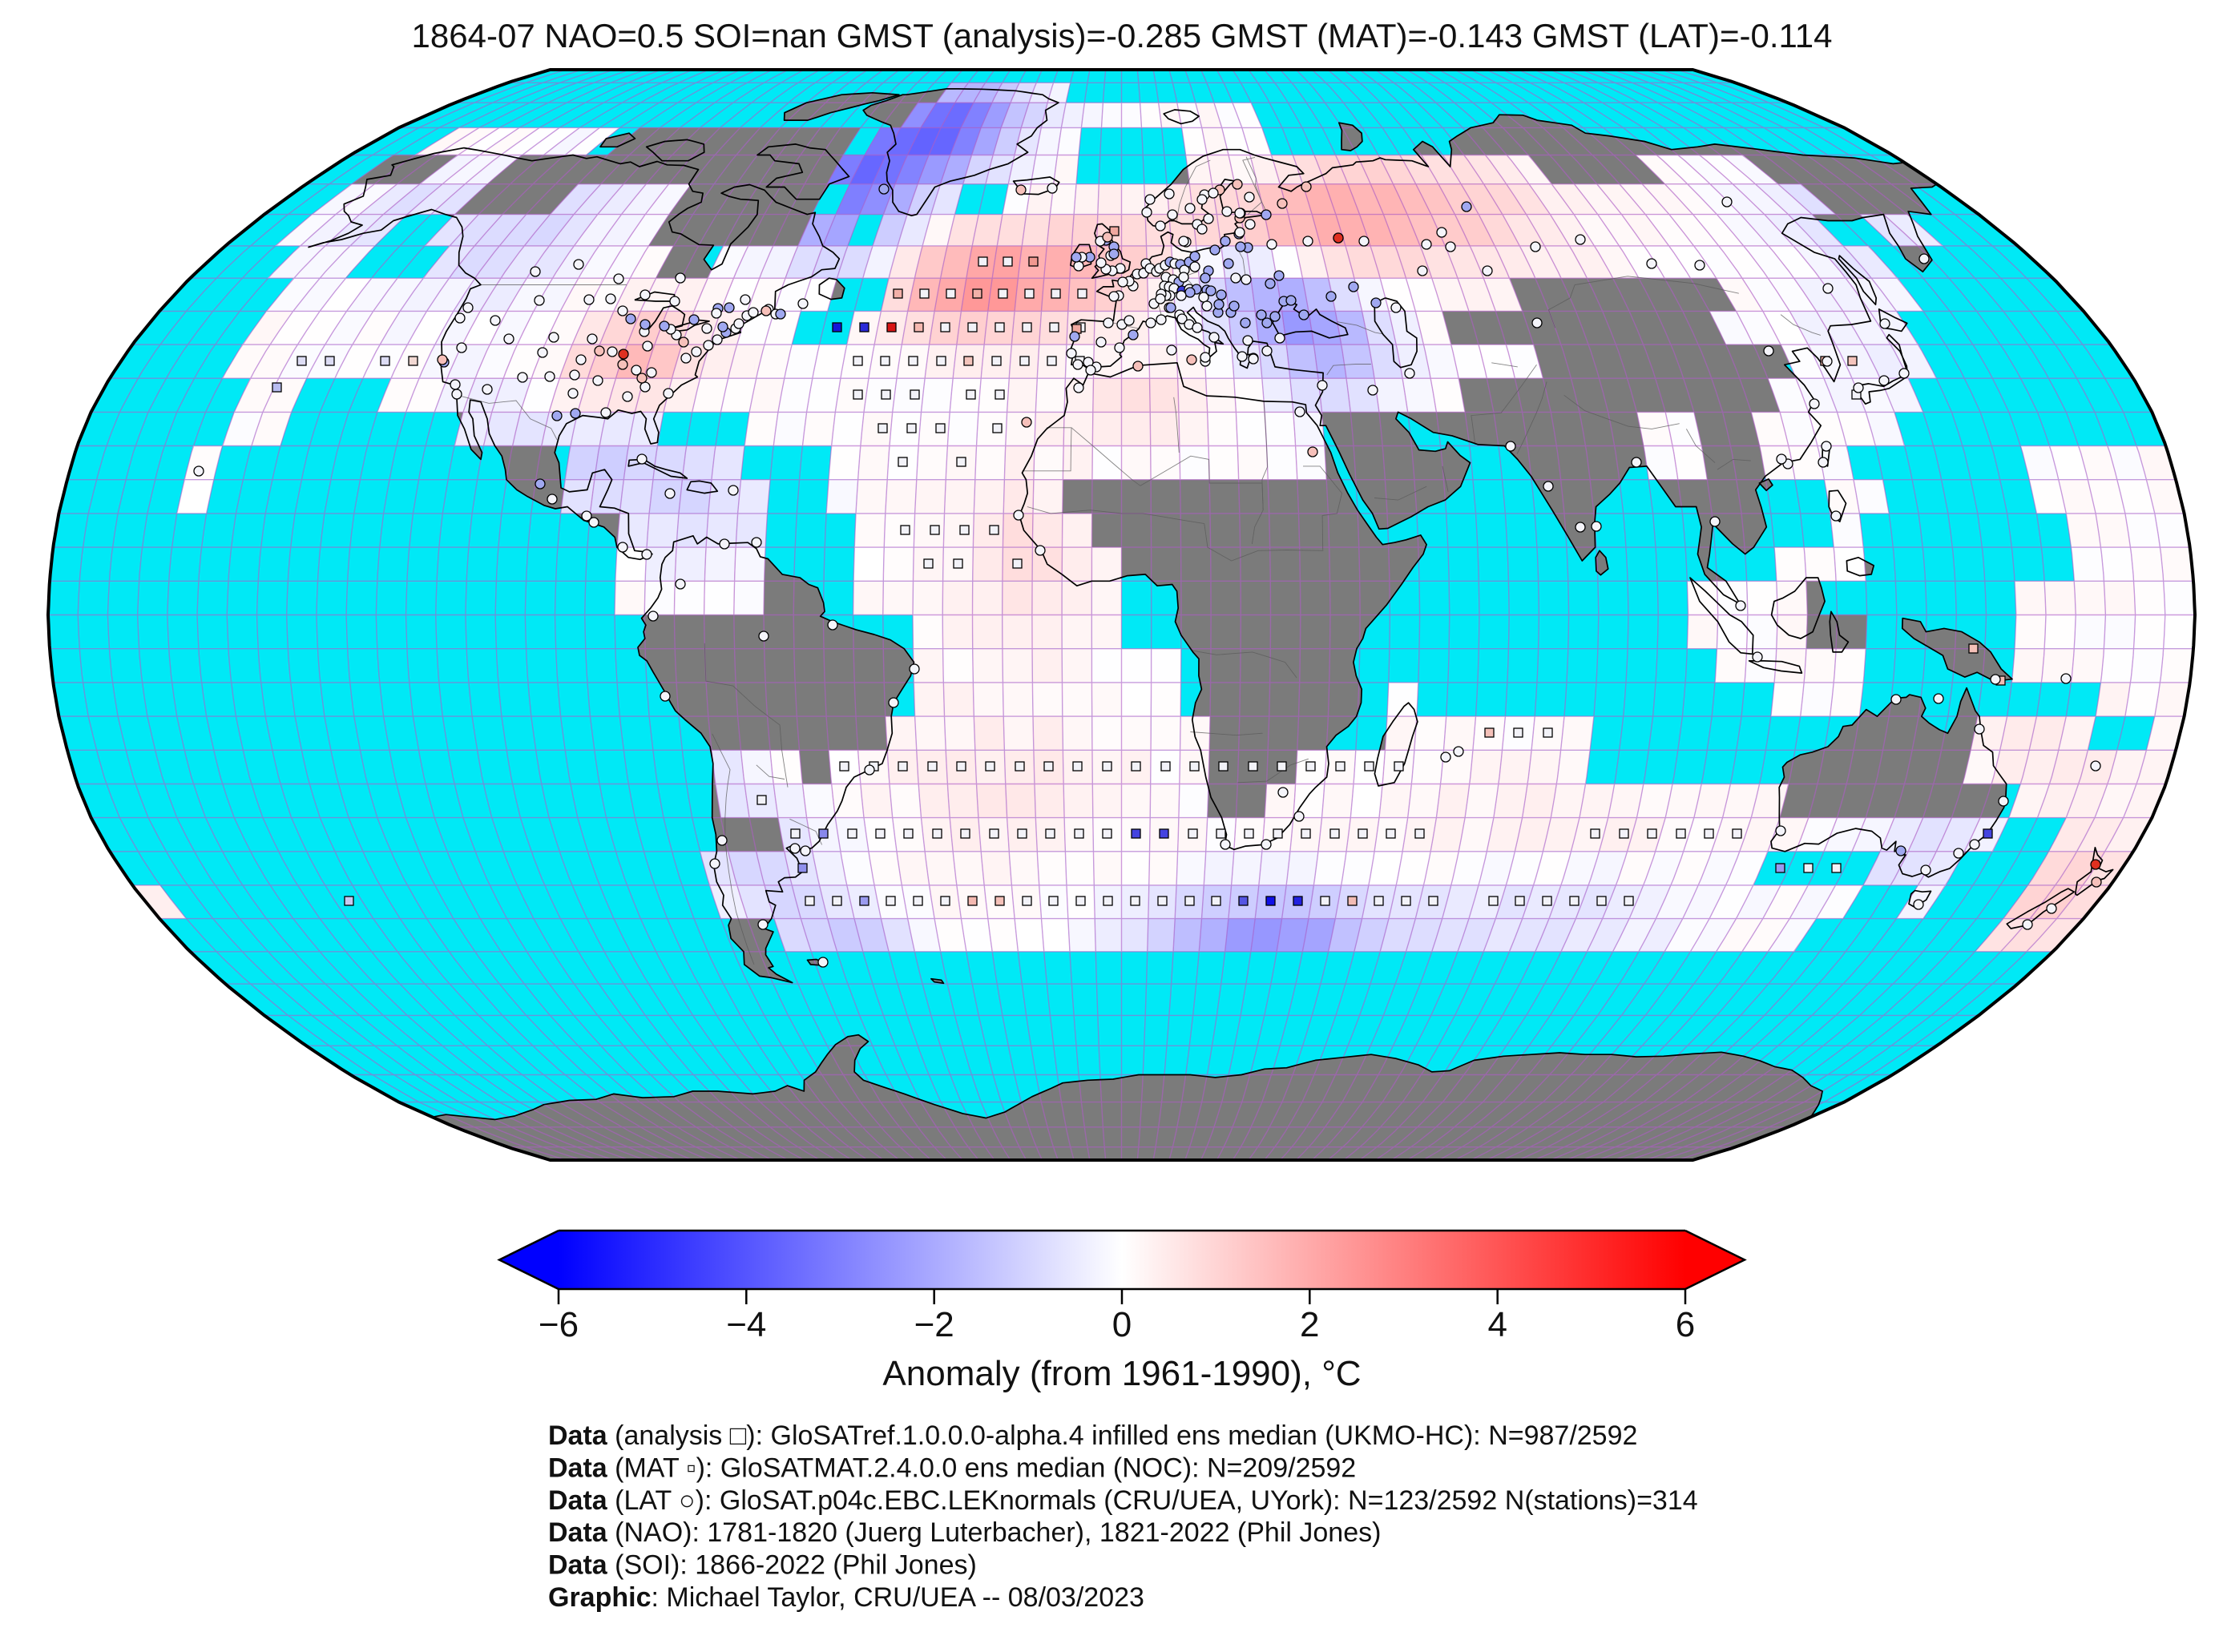  What do you see at coordinates (1122, 1374) in the screenshot?
I see `svg-text: Anomaly (from 1961-1990), °C` at bounding box center [1122, 1374].